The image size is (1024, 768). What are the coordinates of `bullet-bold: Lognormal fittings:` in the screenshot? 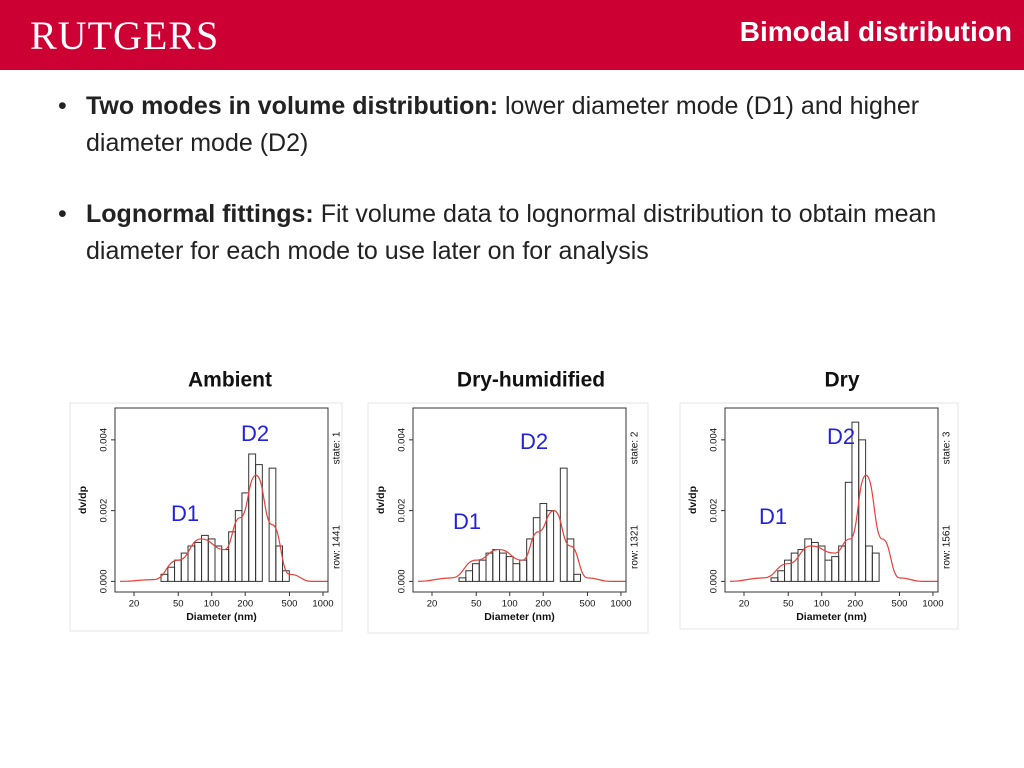 It's located at (200, 214).